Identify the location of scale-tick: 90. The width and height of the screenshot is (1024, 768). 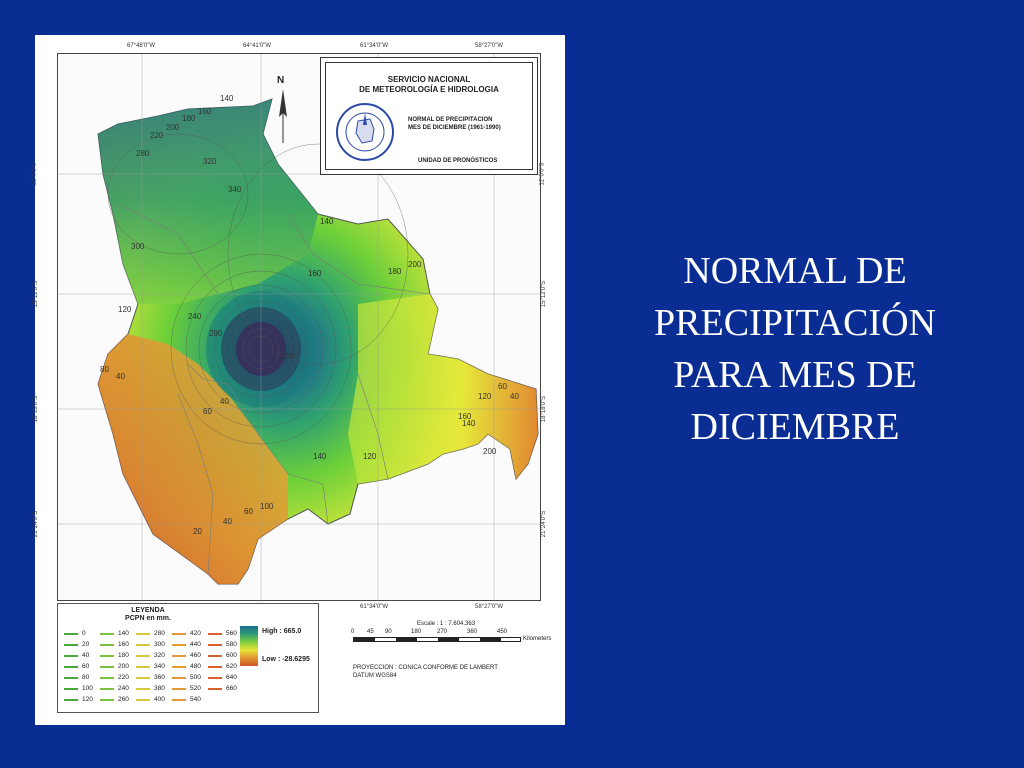
(388, 632).